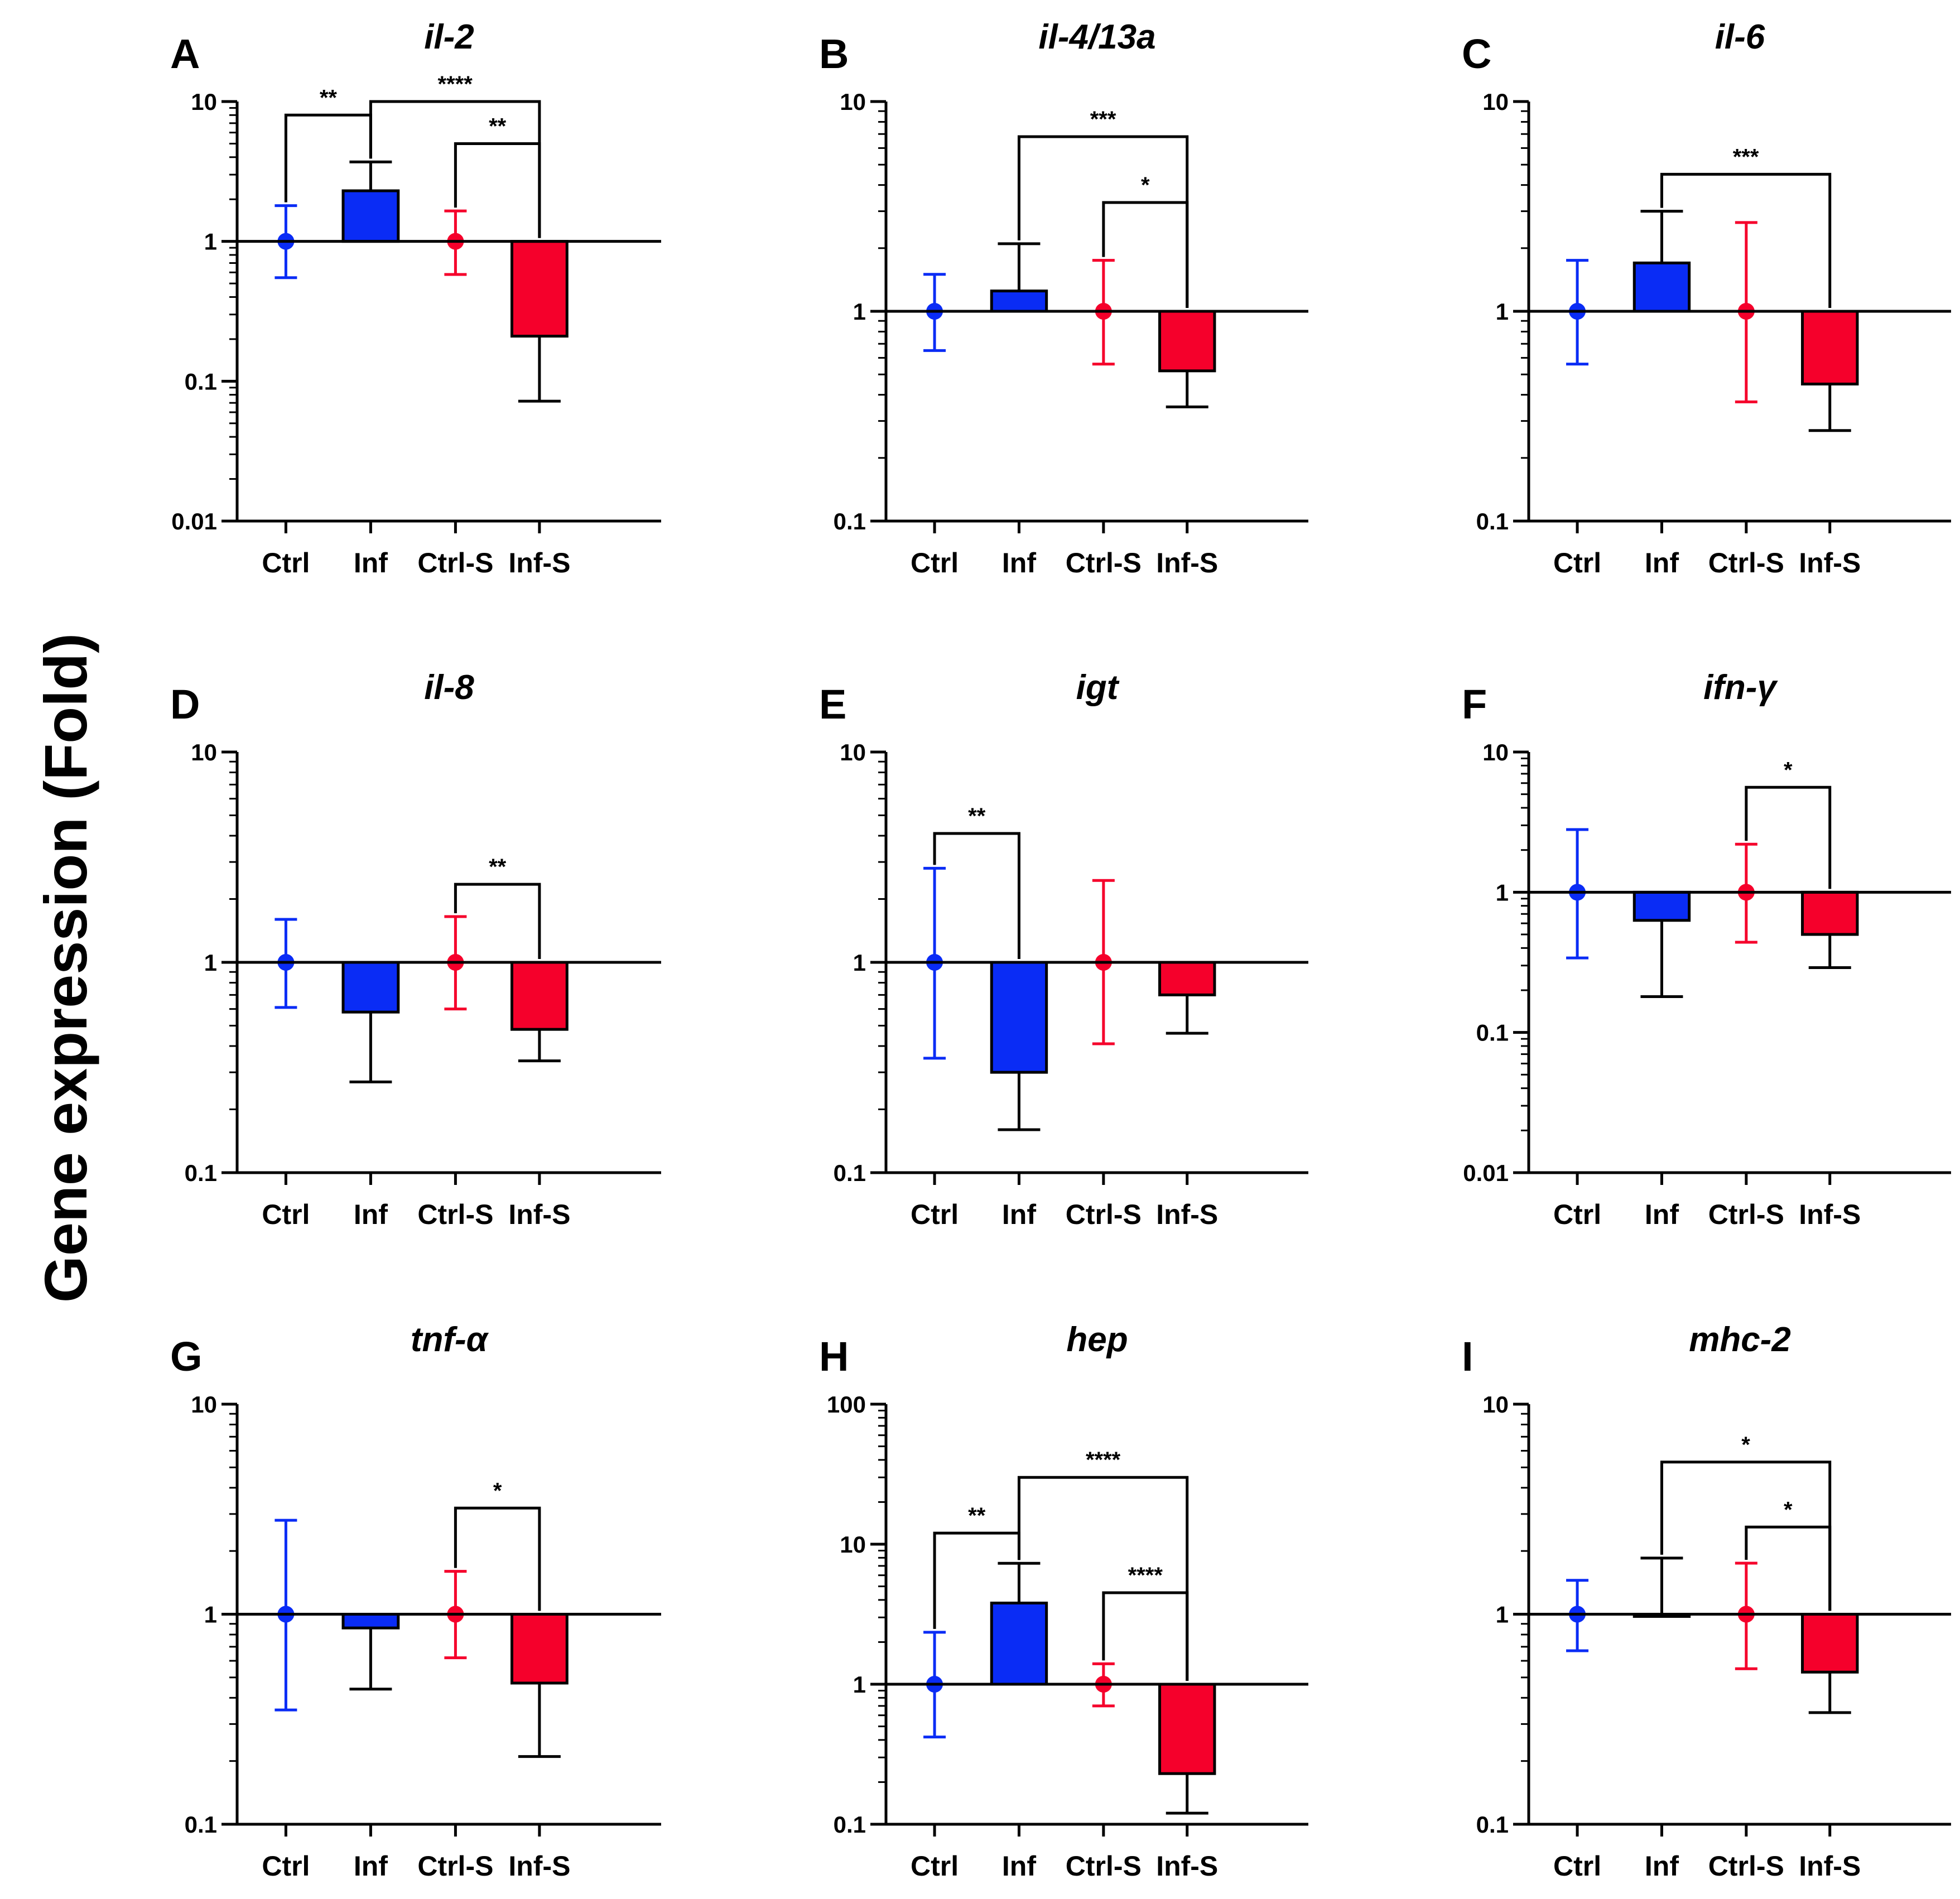 Image resolution: width=1960 pixels, height=1899 pixels. What do you see at coordinates (1096, 37) in the screenshot?
I see `panel-title: il-4/13a` at bounding box center [1096, 37].